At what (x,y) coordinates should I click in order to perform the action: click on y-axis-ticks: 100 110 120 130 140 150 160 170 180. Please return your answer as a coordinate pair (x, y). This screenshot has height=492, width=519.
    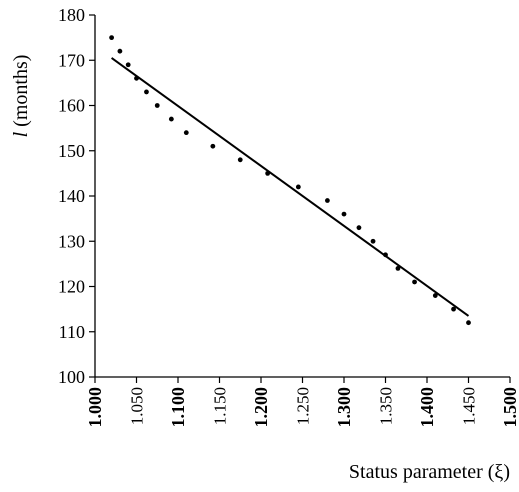
    Looking at the image, I should click on (76, 196).